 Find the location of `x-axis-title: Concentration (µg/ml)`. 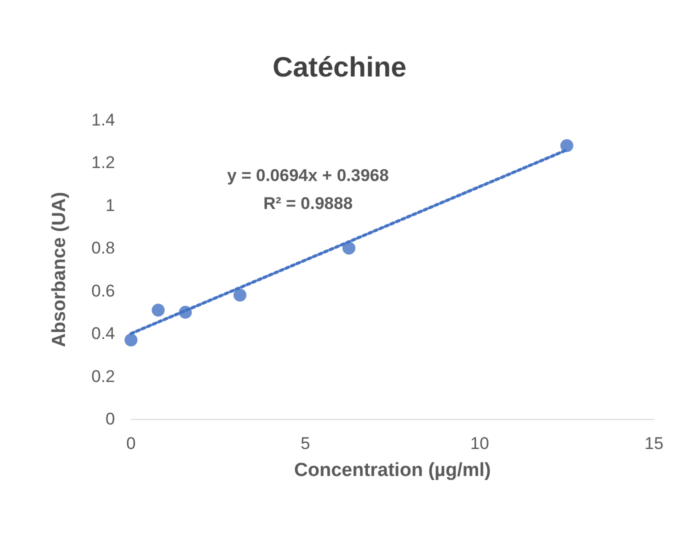

x-axis-title: Concentration (µg/ml) is located at coordinates (392, 470).